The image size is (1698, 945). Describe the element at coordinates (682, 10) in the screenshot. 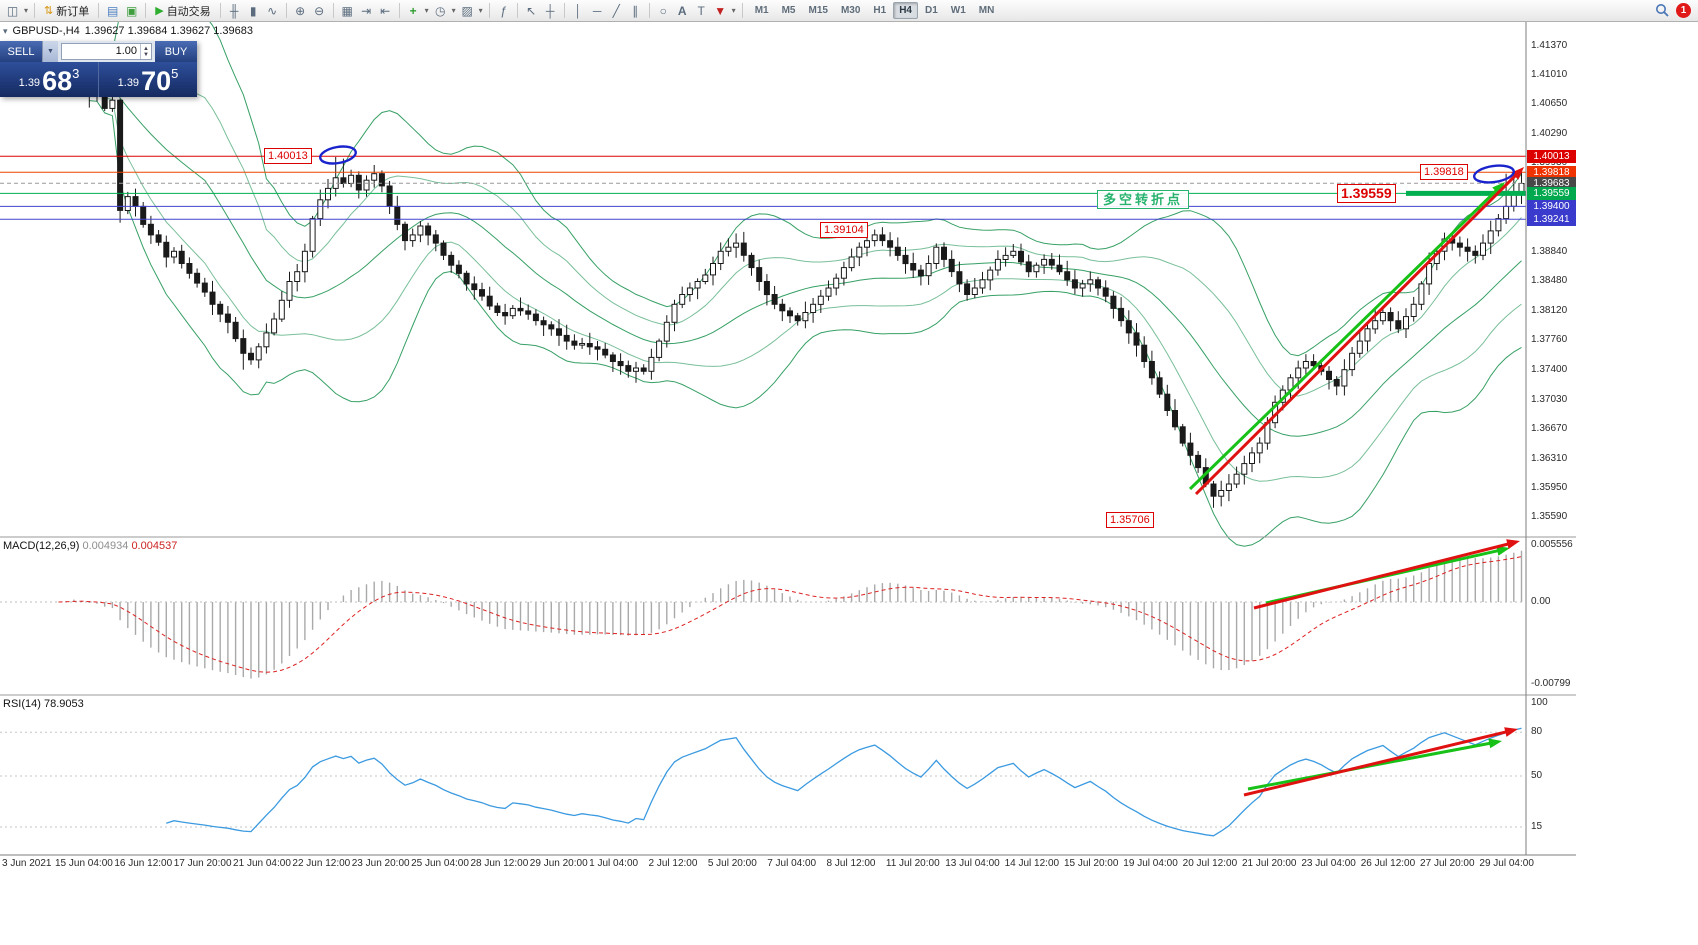

I see `text-icon: A` at that location.